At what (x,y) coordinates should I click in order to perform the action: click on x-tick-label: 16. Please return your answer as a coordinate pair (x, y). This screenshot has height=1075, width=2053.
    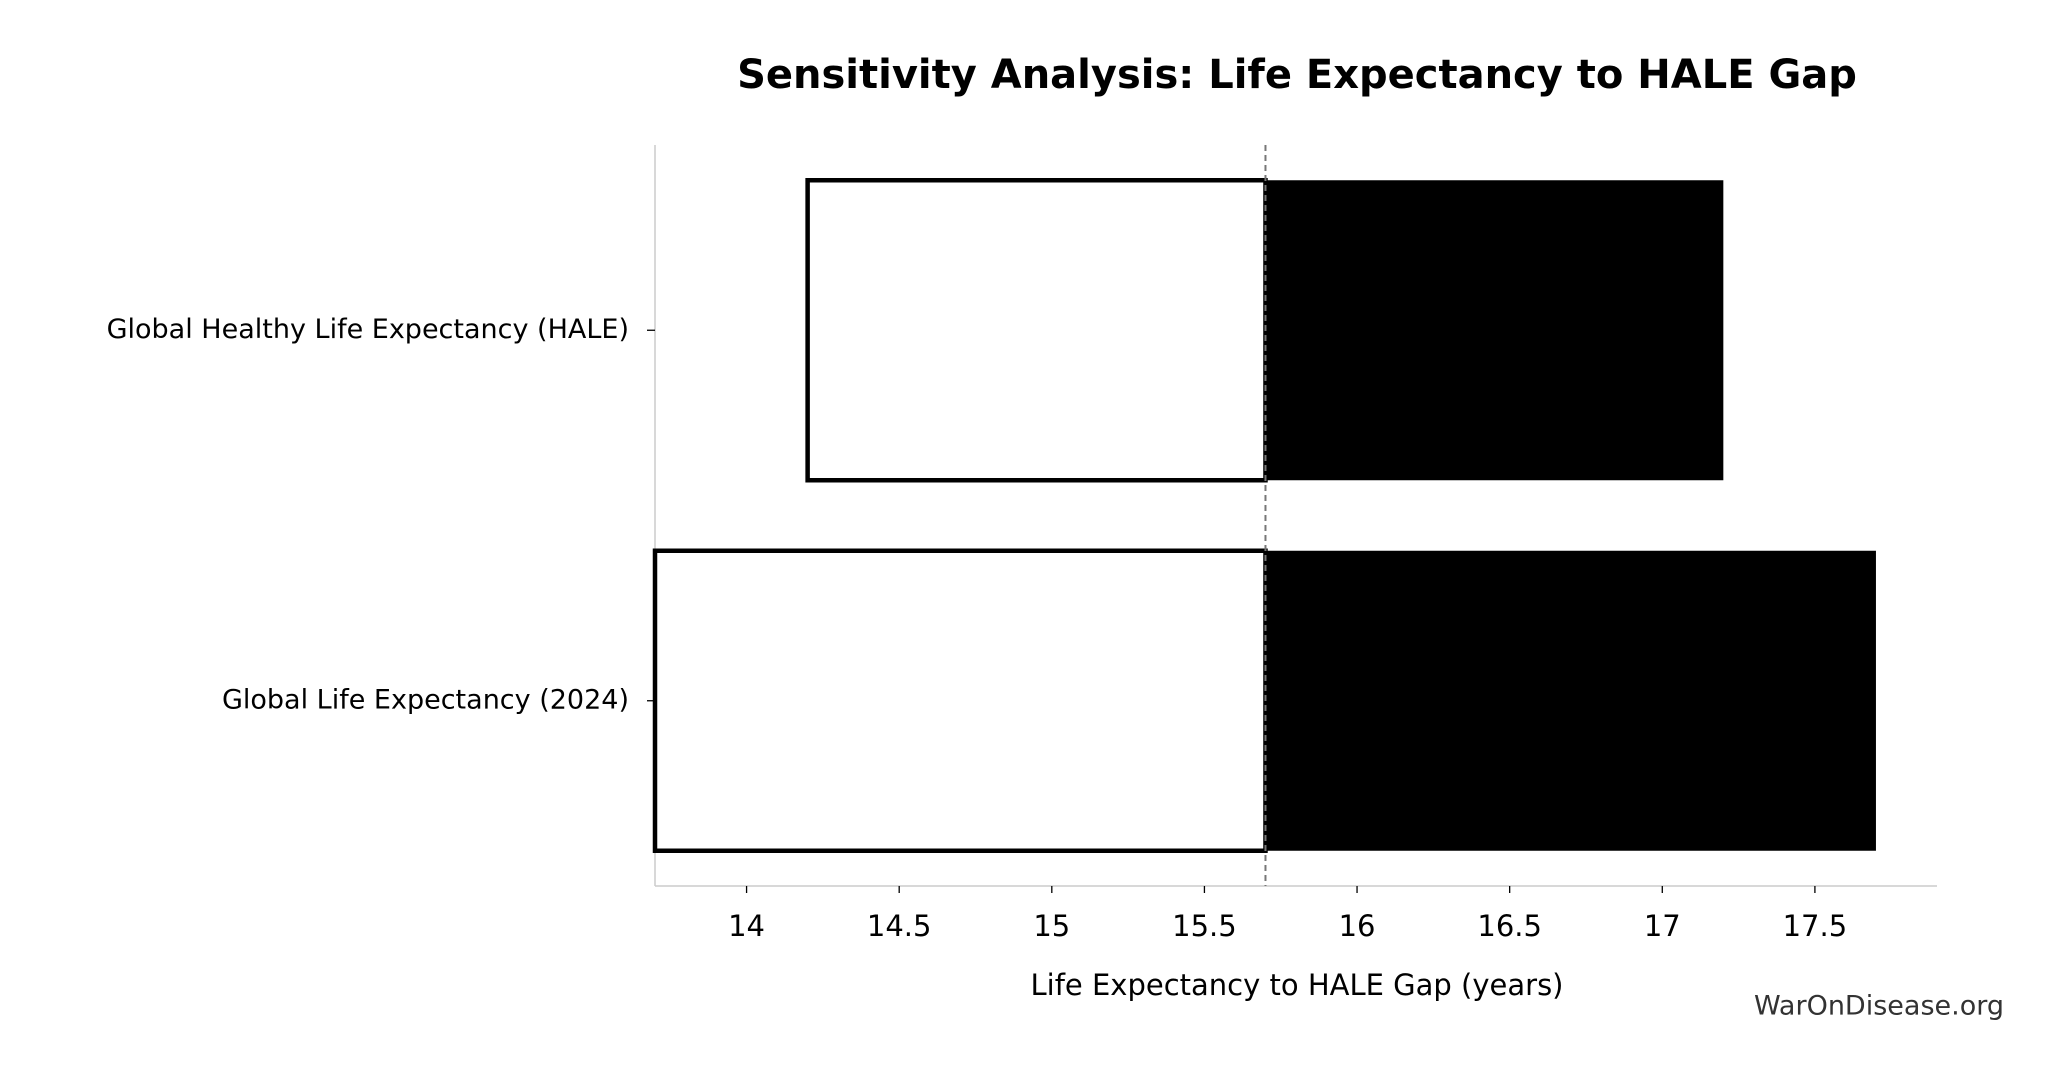
    Looking at the image, I should click on (1357, 926).